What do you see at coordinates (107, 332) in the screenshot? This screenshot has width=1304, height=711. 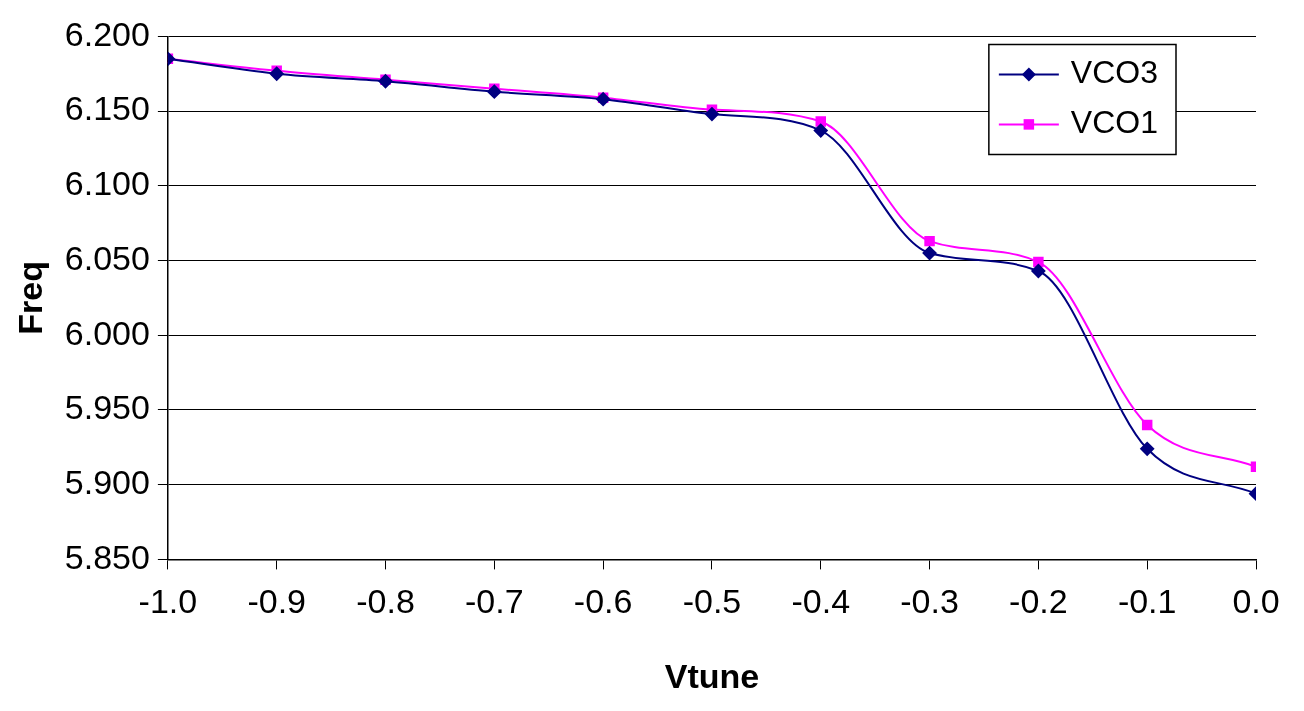 I see `y-tick-label: 6.000` at bounding box center [107, 332].